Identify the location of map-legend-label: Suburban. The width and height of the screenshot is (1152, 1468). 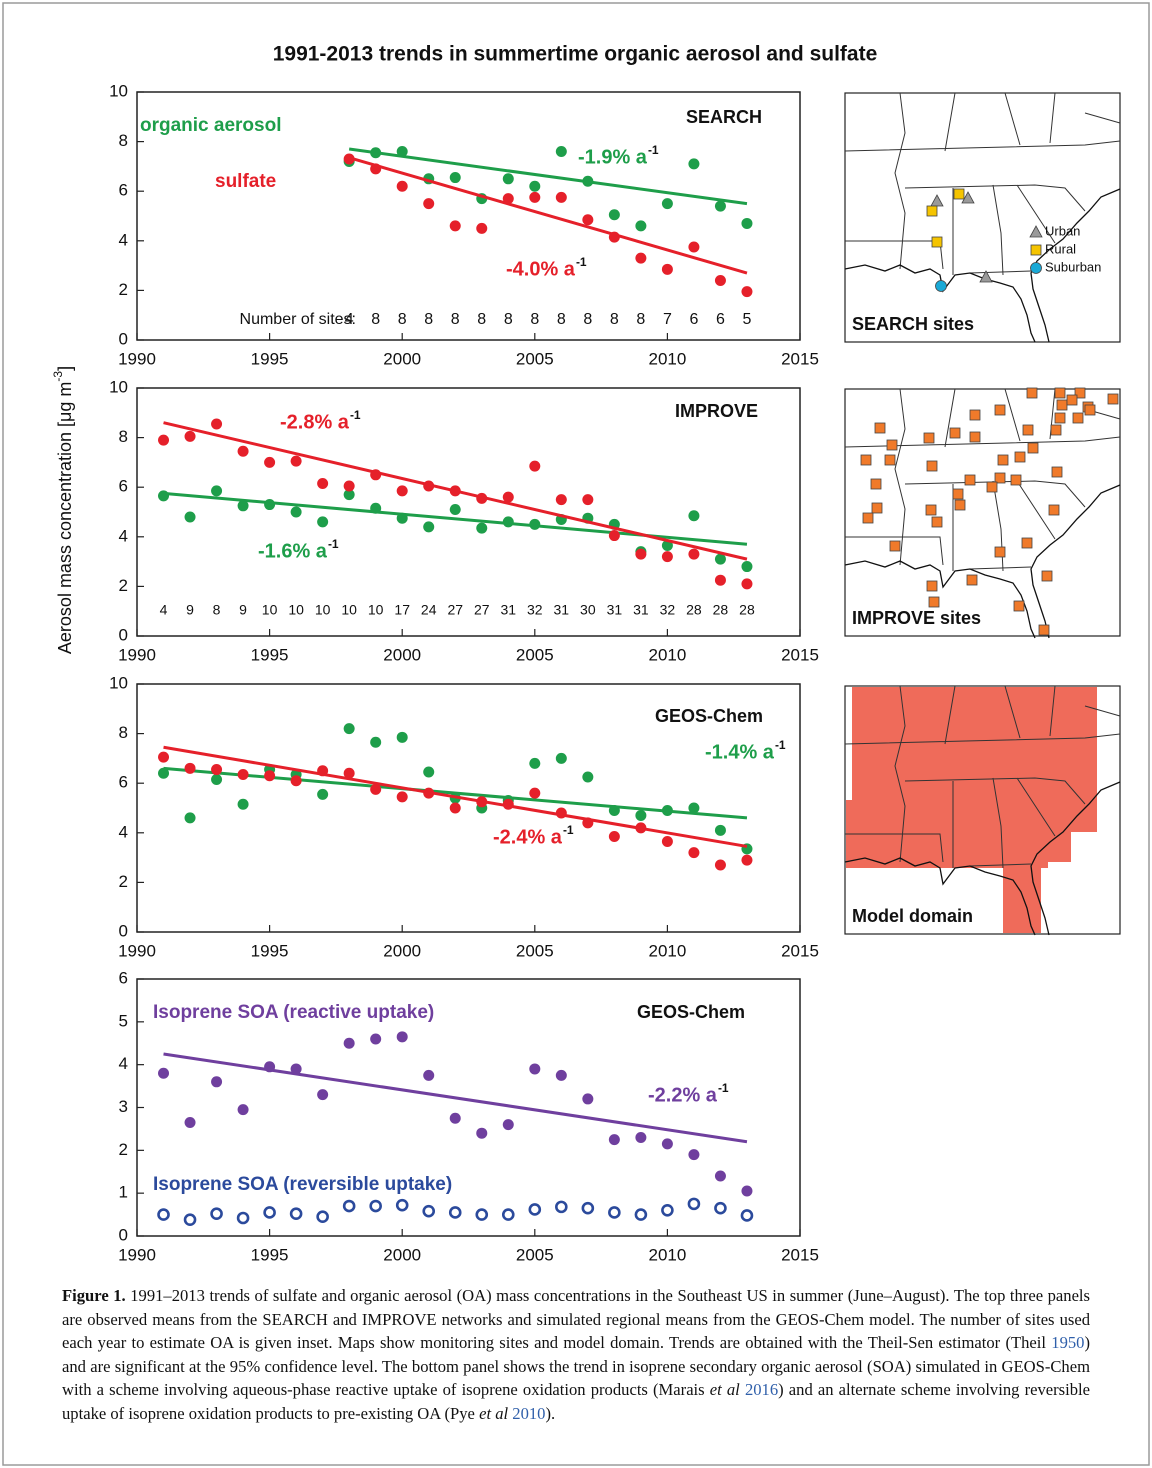
(1073, 266).